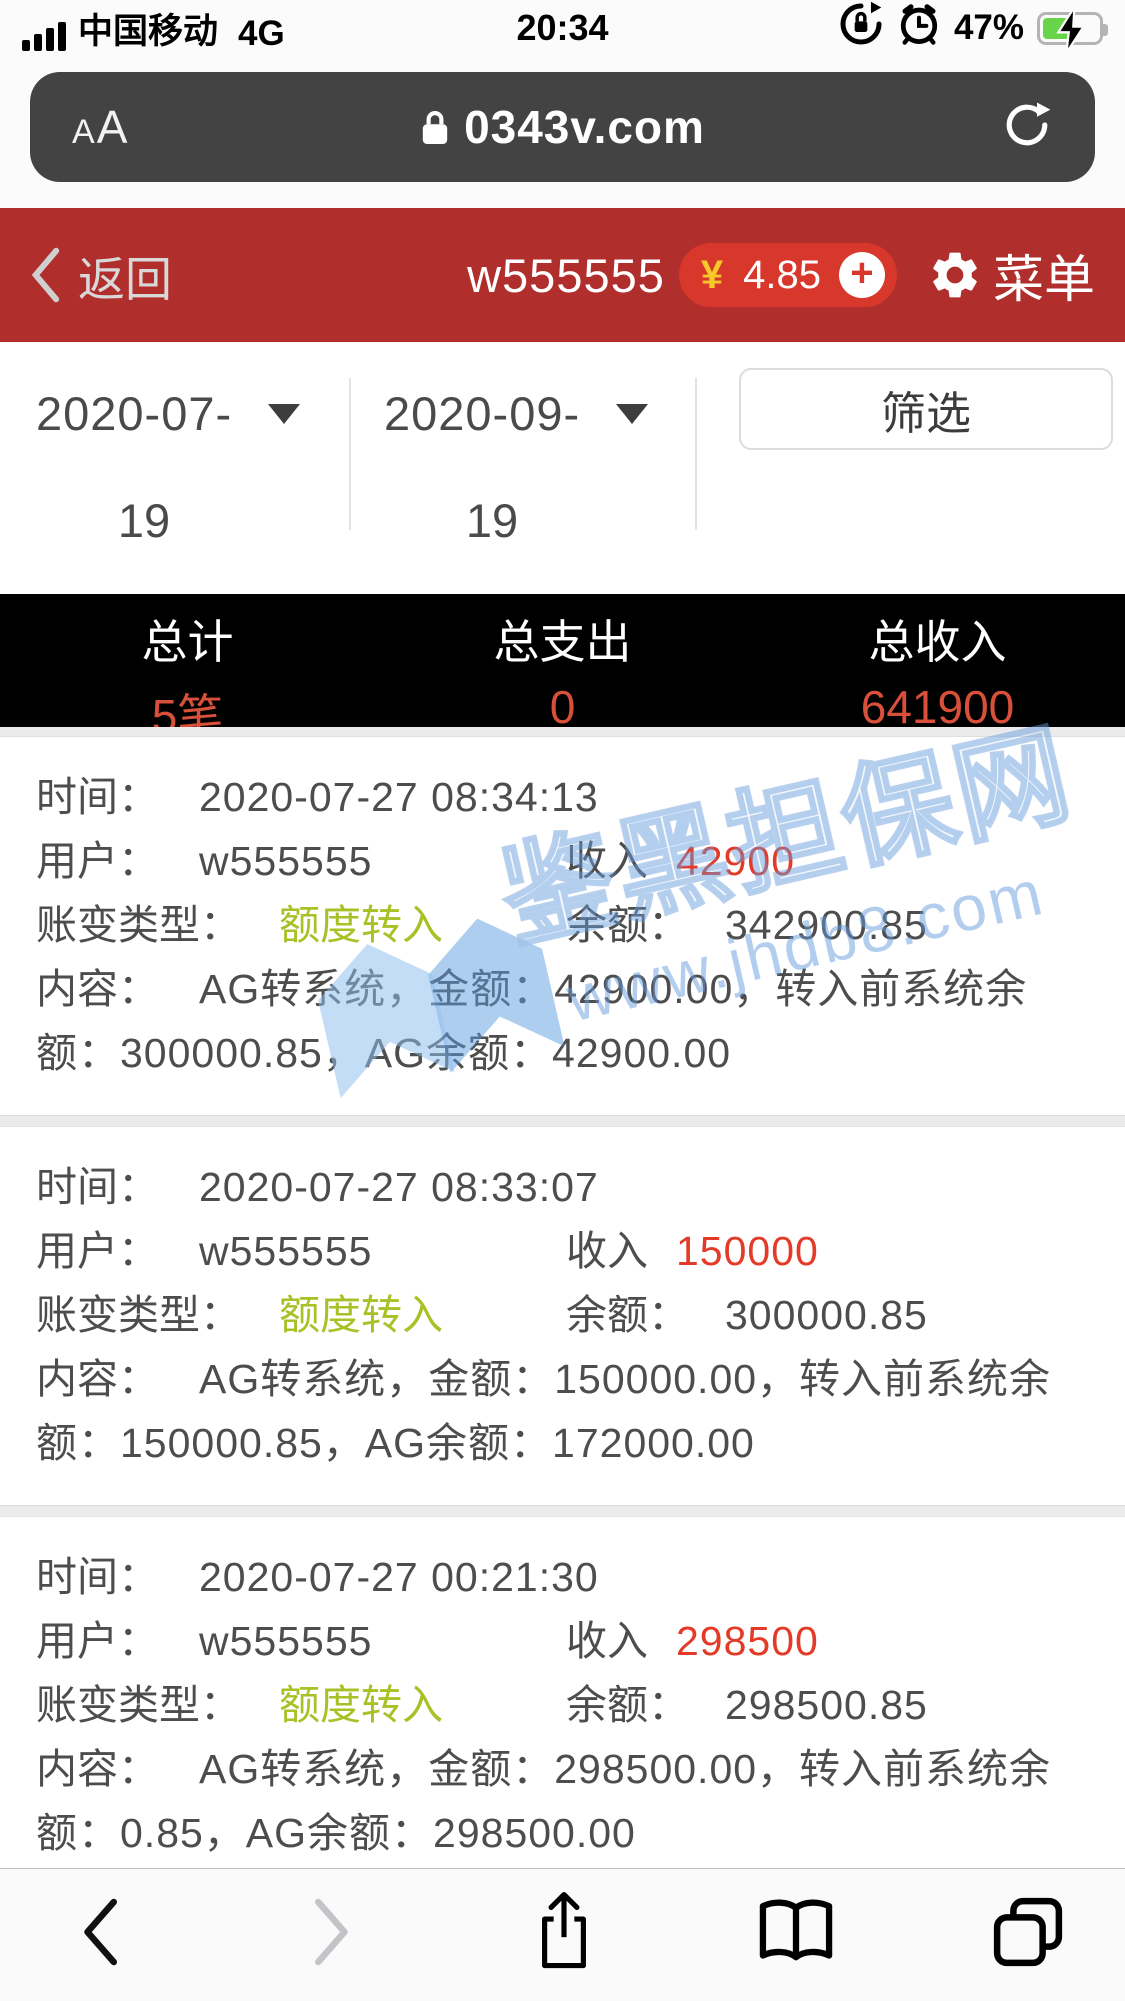 This screenshot has height=2001, width=1125. Describe the element at coordinates (926, 409) in the screenshot. I see `filter-button: 筛选` at that location.